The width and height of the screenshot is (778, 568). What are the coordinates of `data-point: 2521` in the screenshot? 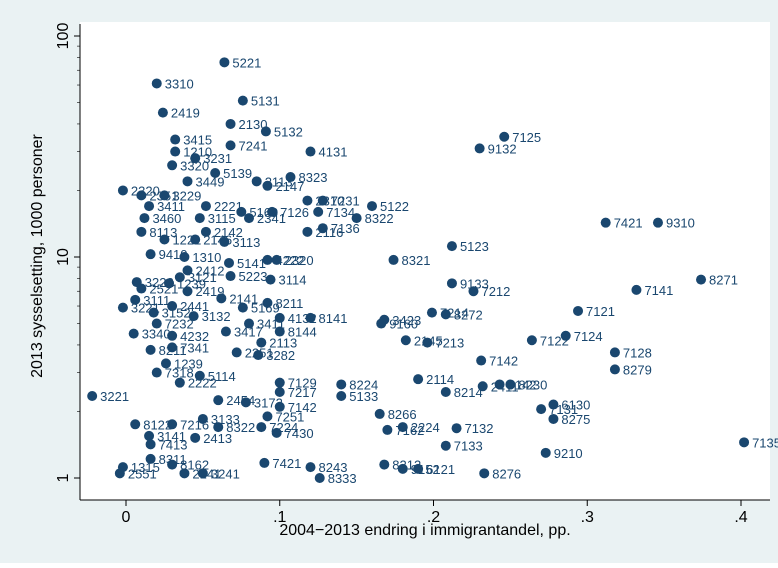 It's located at (157, 289).